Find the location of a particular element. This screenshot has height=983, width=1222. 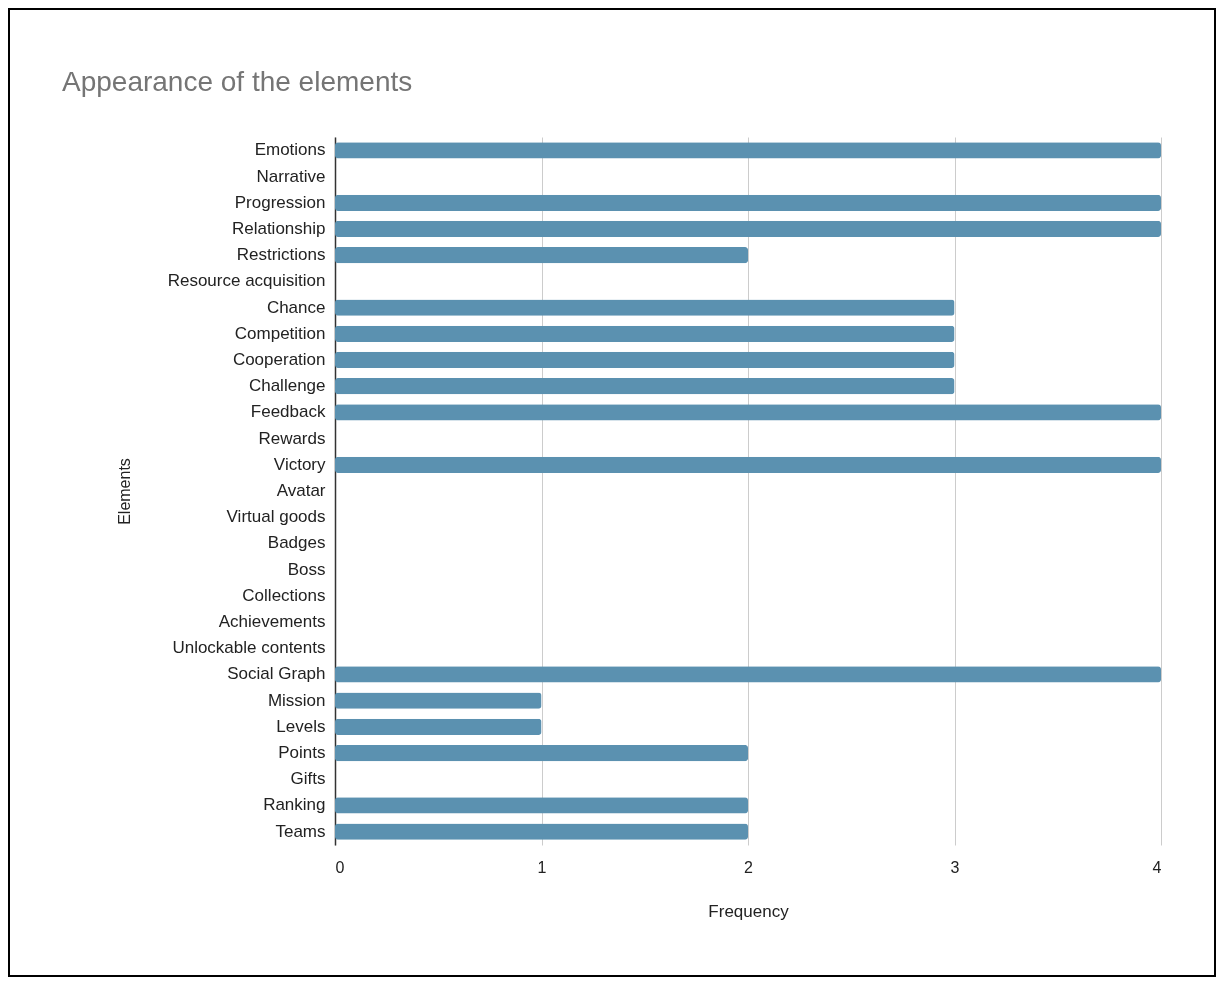

y-tick-label: Unlockable contents is located at coordinates (249, 648).